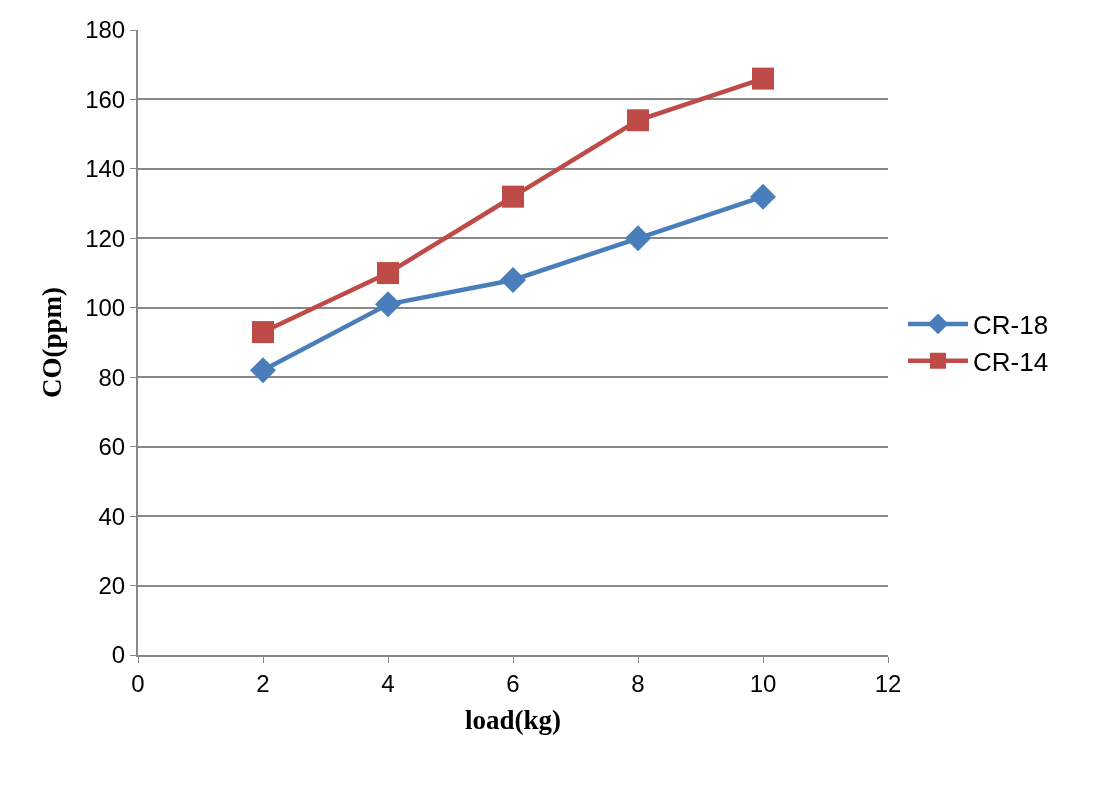  What do you see at coordinates (1011, 325) in the screenshot?
I see `legend-label: CR-18` at bounding box center [1011, 325].